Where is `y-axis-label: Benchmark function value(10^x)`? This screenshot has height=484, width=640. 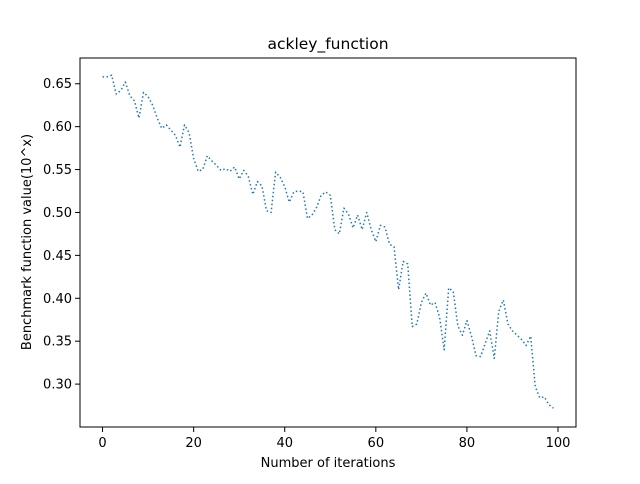
y-axis-label: Benchmark function value(10^x) is located at coordinates (27, 242).